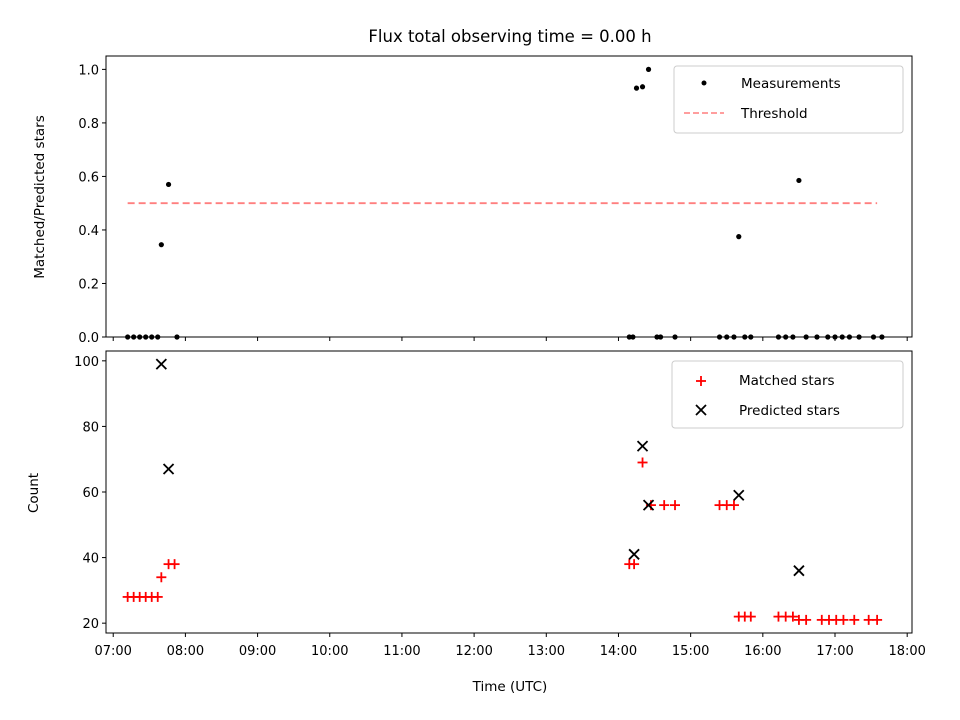  Describe the element at coordinates (86, 362) in the screenshot. I see `y-tick-label: 100` at that location.